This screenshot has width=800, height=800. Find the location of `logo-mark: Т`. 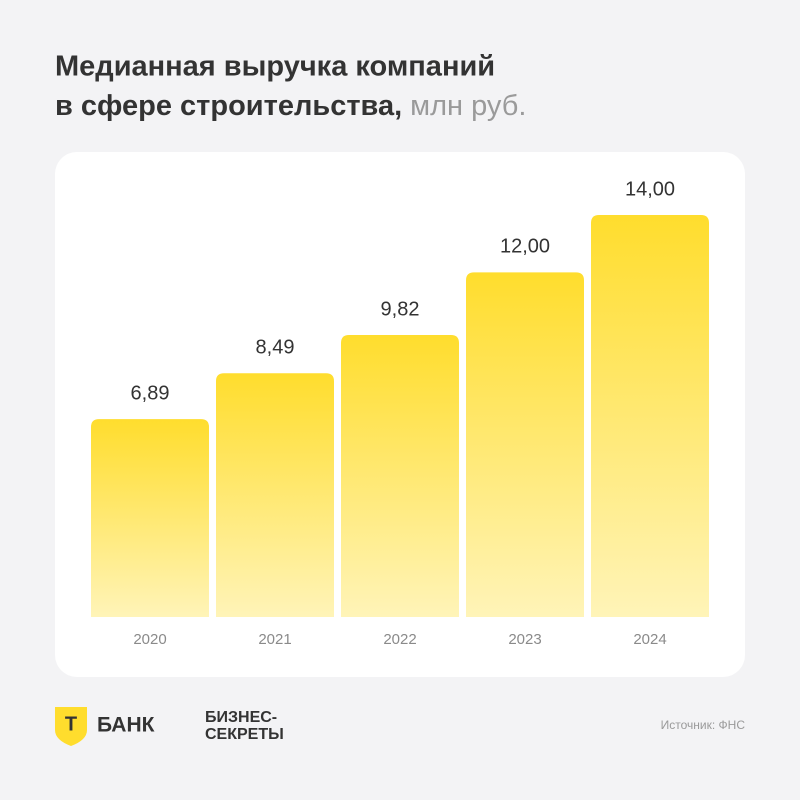

logo-mark: Т is located at coordinates (71, 724).